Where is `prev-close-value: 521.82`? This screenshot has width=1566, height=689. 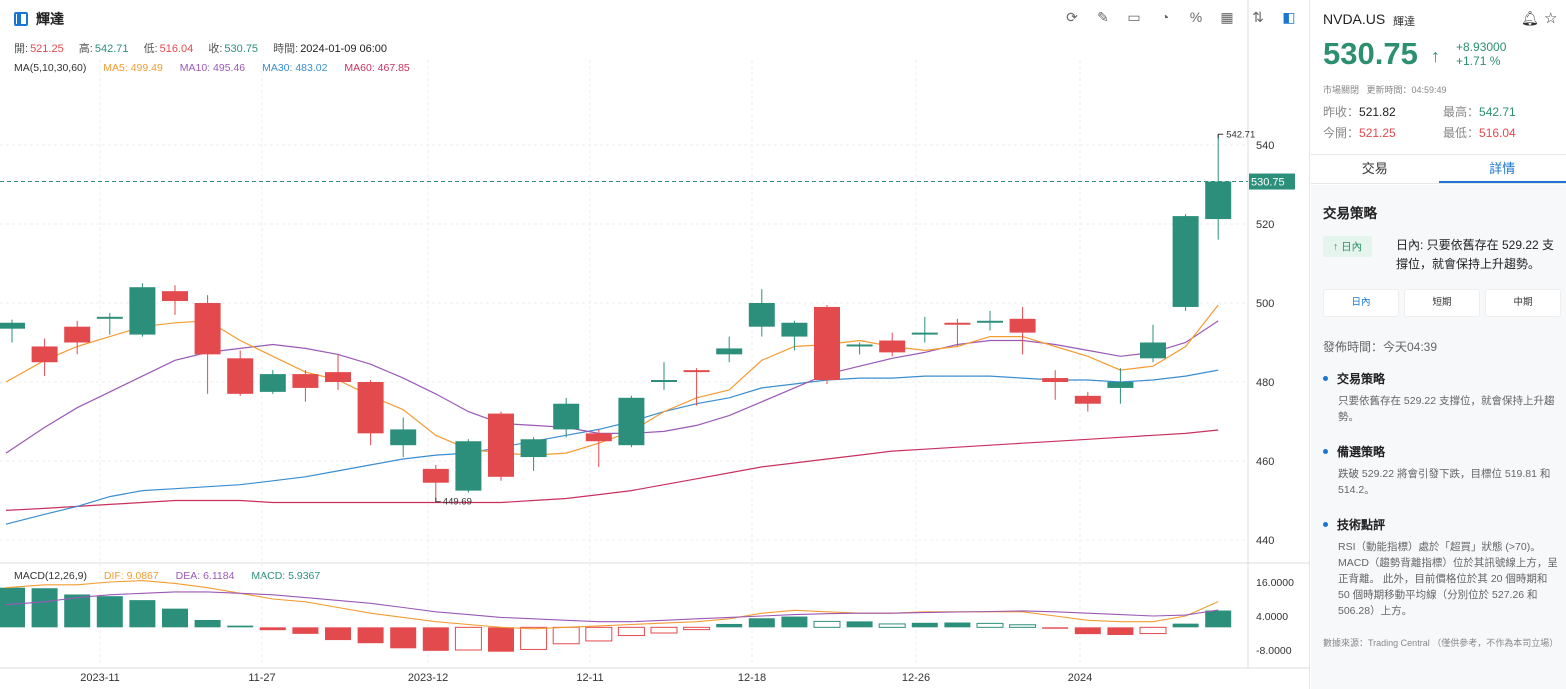 prev-close-value: 521.82 is located at coordinates (1377, 112).